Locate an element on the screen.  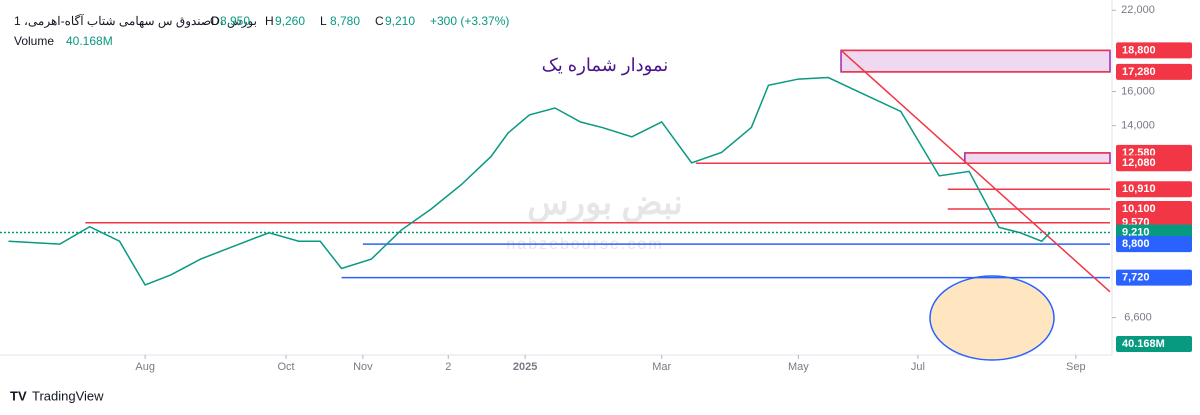
price-tag-label: 10,910 is located at coordinates (1139, 189).